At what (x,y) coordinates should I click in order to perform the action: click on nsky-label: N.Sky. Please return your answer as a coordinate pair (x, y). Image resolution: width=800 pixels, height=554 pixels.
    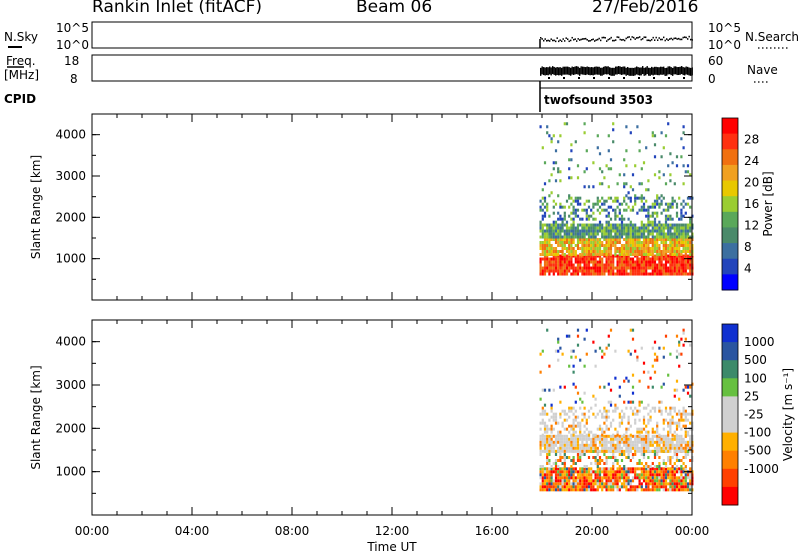
    Looking at the image, I should click on (21, 37).